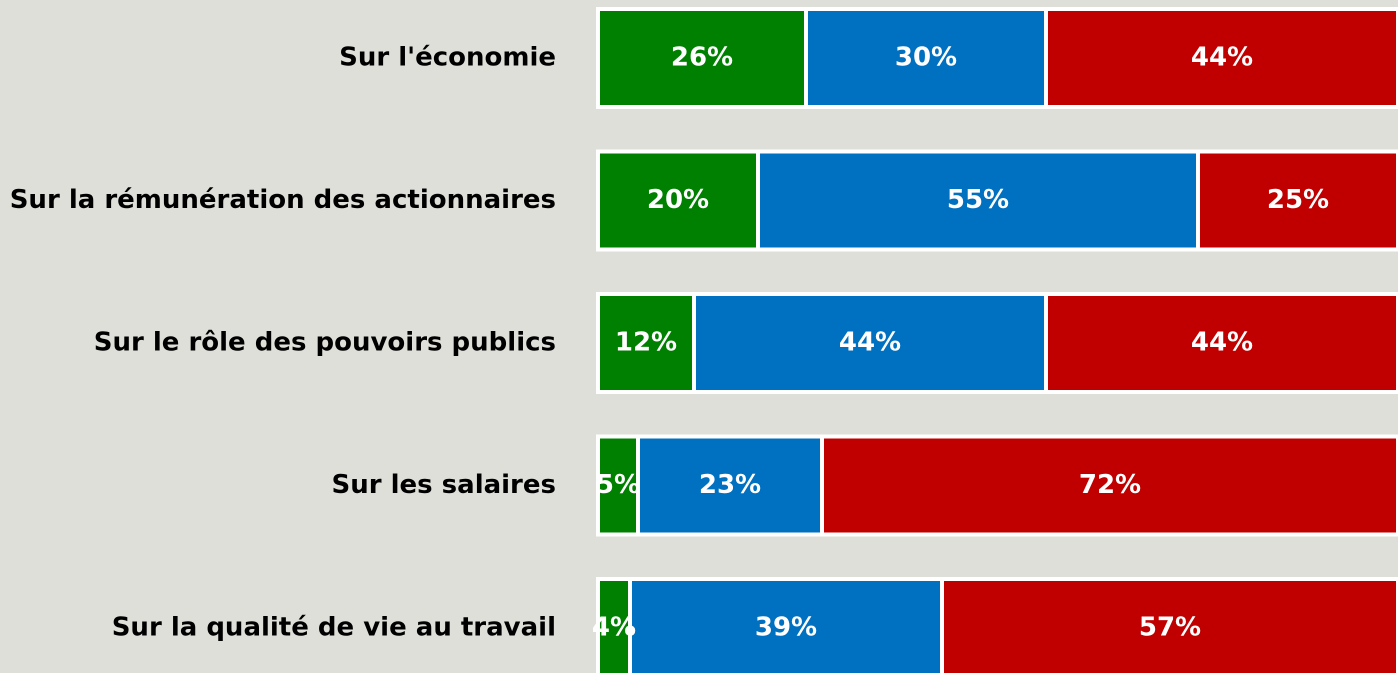 The width and height of the screenshot is (1398, 673). I want to click on data-label: 23%, so click(730, 485).